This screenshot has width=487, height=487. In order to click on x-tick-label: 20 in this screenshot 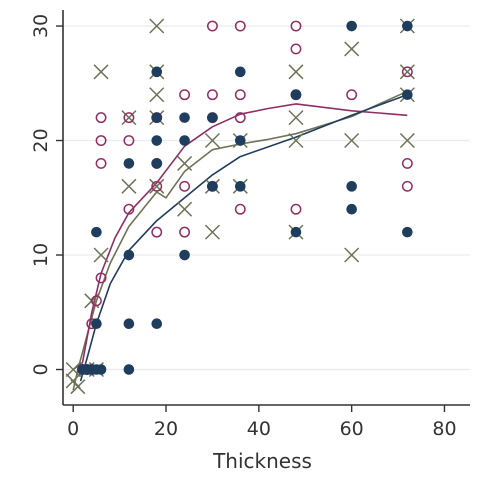, I will do `click(166, 429)`.